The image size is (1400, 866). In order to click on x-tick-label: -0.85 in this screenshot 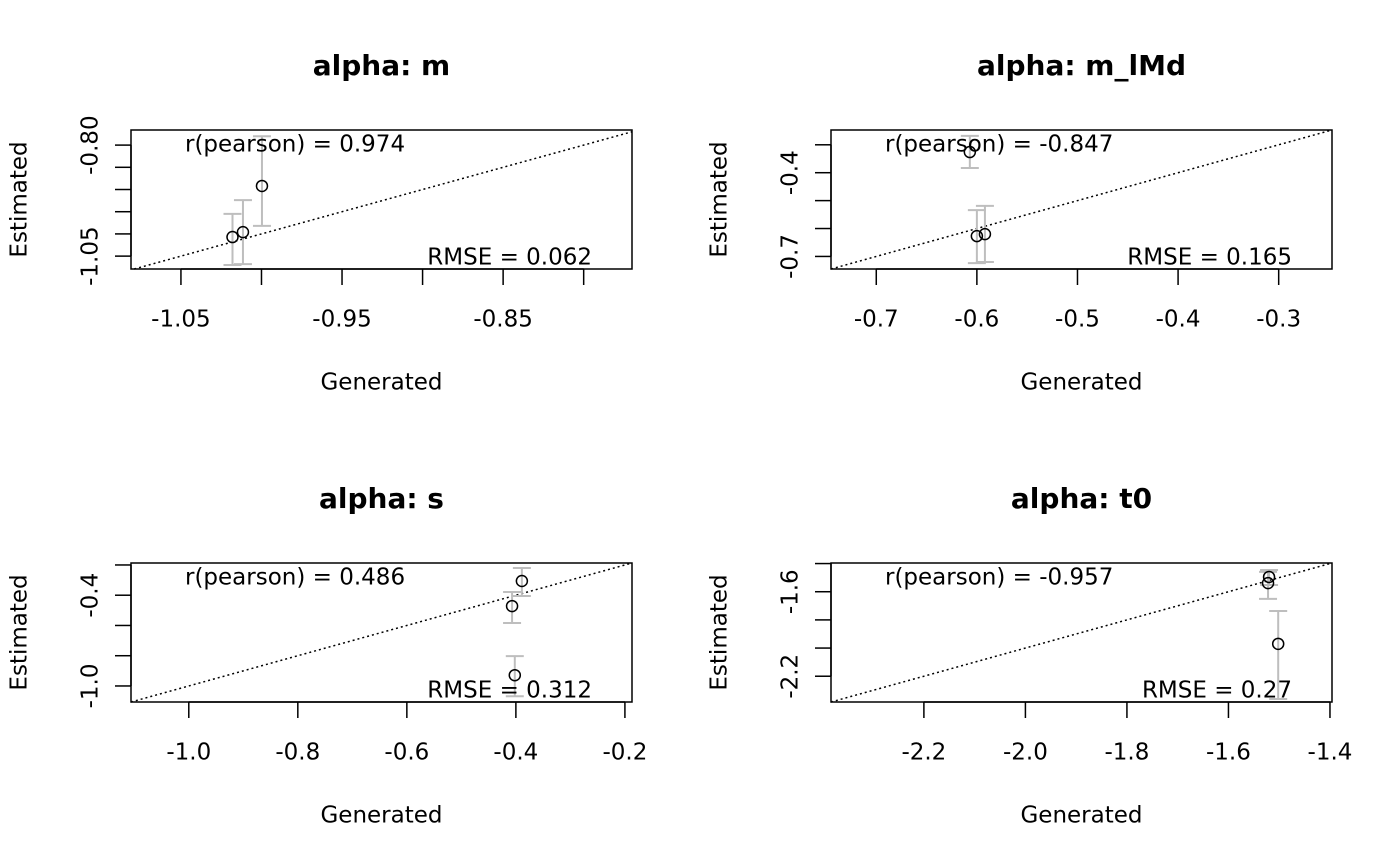, I will do `click(503, 320)`.